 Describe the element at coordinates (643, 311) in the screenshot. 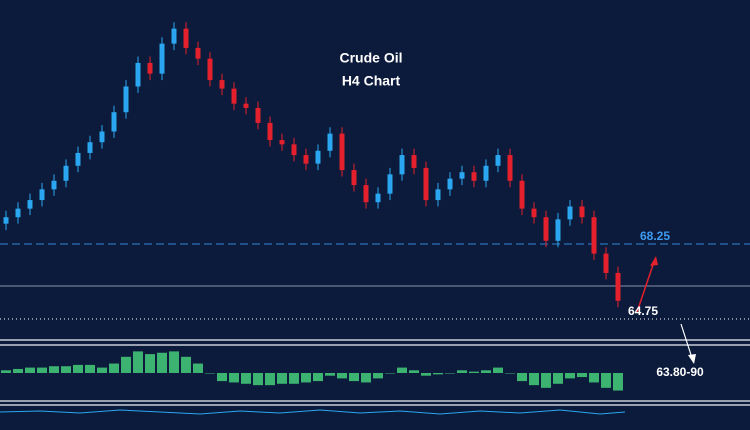

I see `level-label: 64.75` at that location.